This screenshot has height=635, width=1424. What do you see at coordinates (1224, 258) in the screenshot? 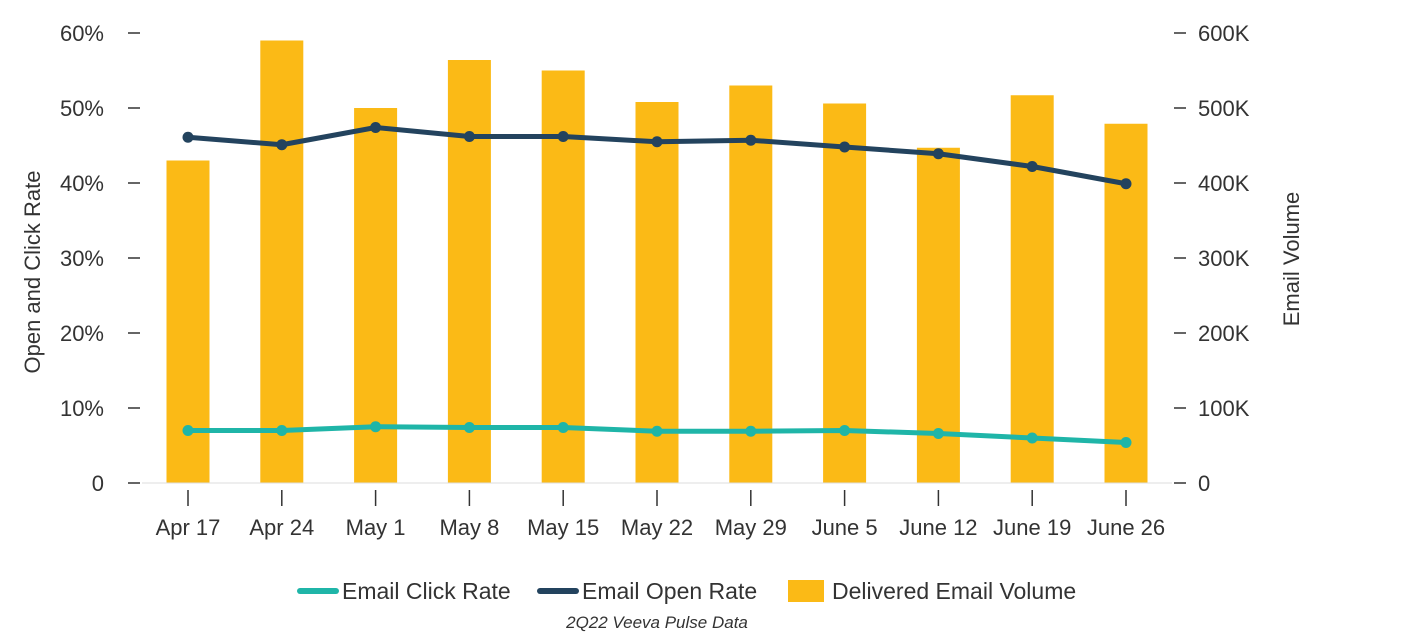
I see `right-axis-tick-label: 300K` at bounding box center [1224, 258].